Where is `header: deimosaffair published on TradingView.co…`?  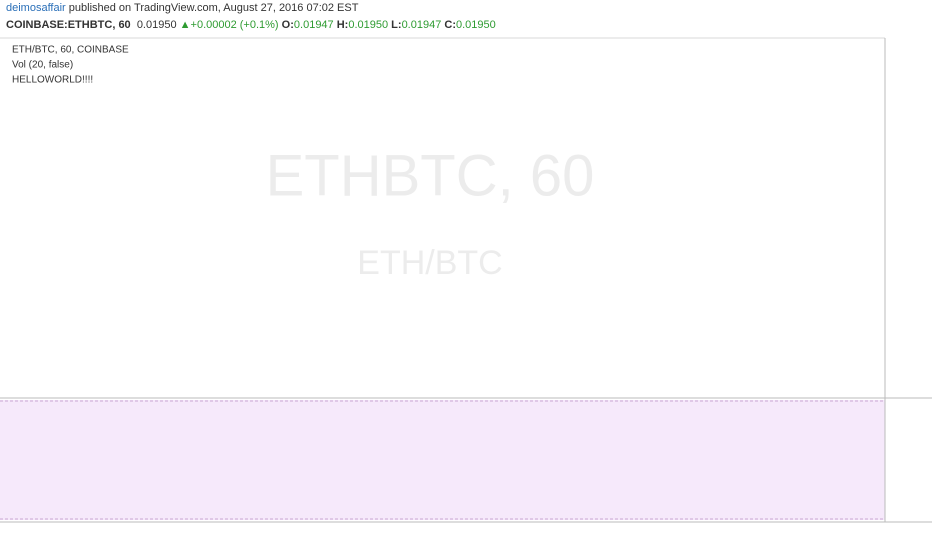 header: deimosaffair published on TradingView.co… is located at coordinates (466, 18).